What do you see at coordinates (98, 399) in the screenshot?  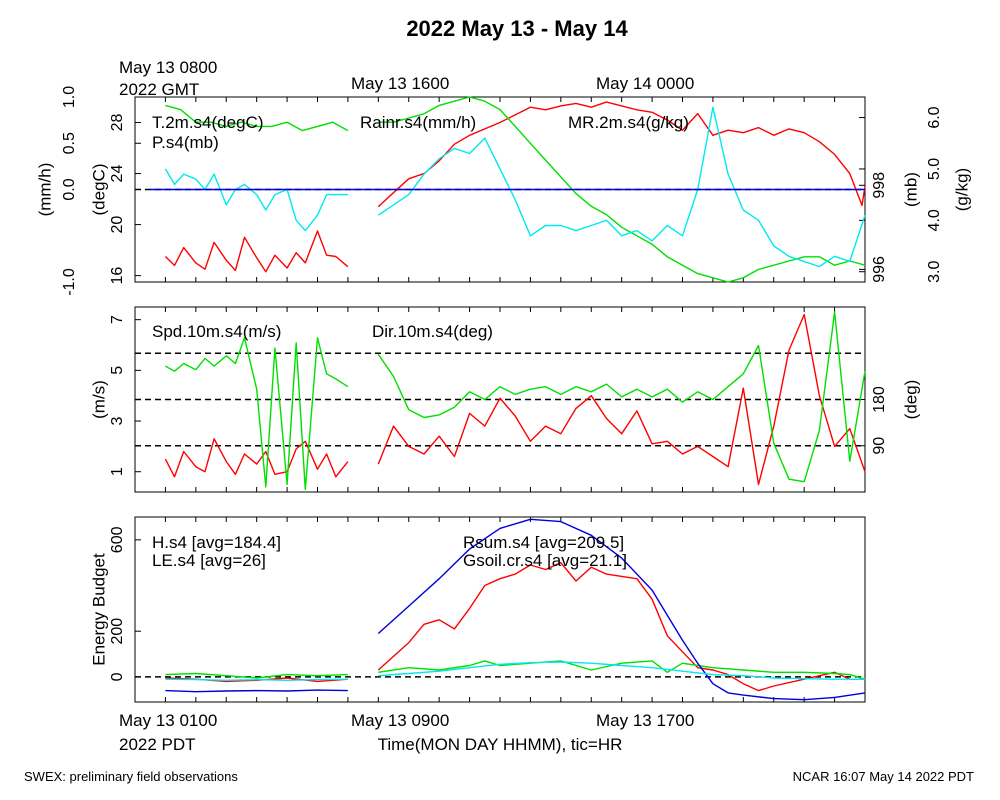 I see `y-axis-label: (m/s)` at bounding box center [98, 399].